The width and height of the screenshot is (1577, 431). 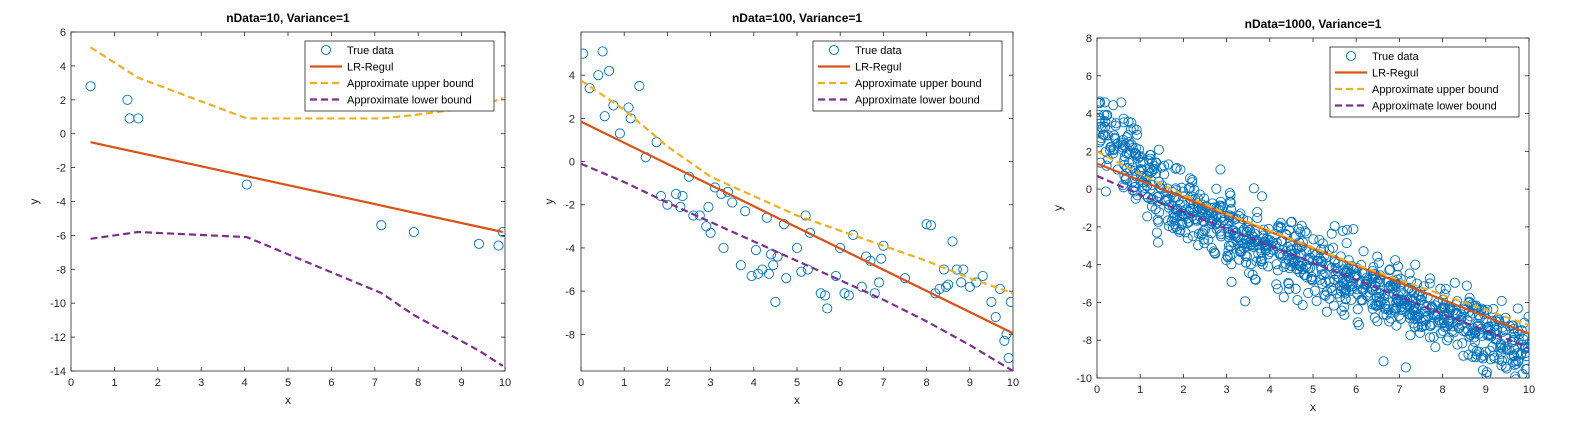 What do you see at coordinates (288, 383) in the screenshot?
I see `x-tick-label: 5` at bounding box center [288, 383].